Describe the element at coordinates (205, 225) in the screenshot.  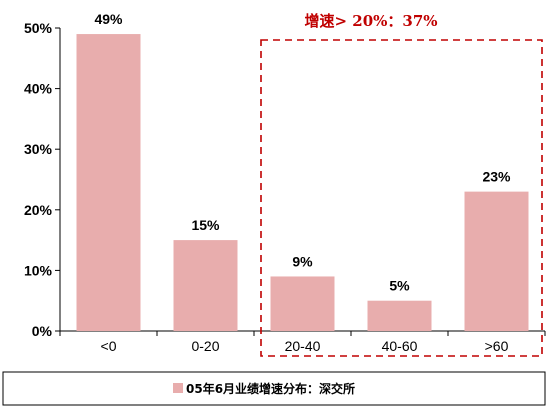
I see `data-label: 15%` at that location.